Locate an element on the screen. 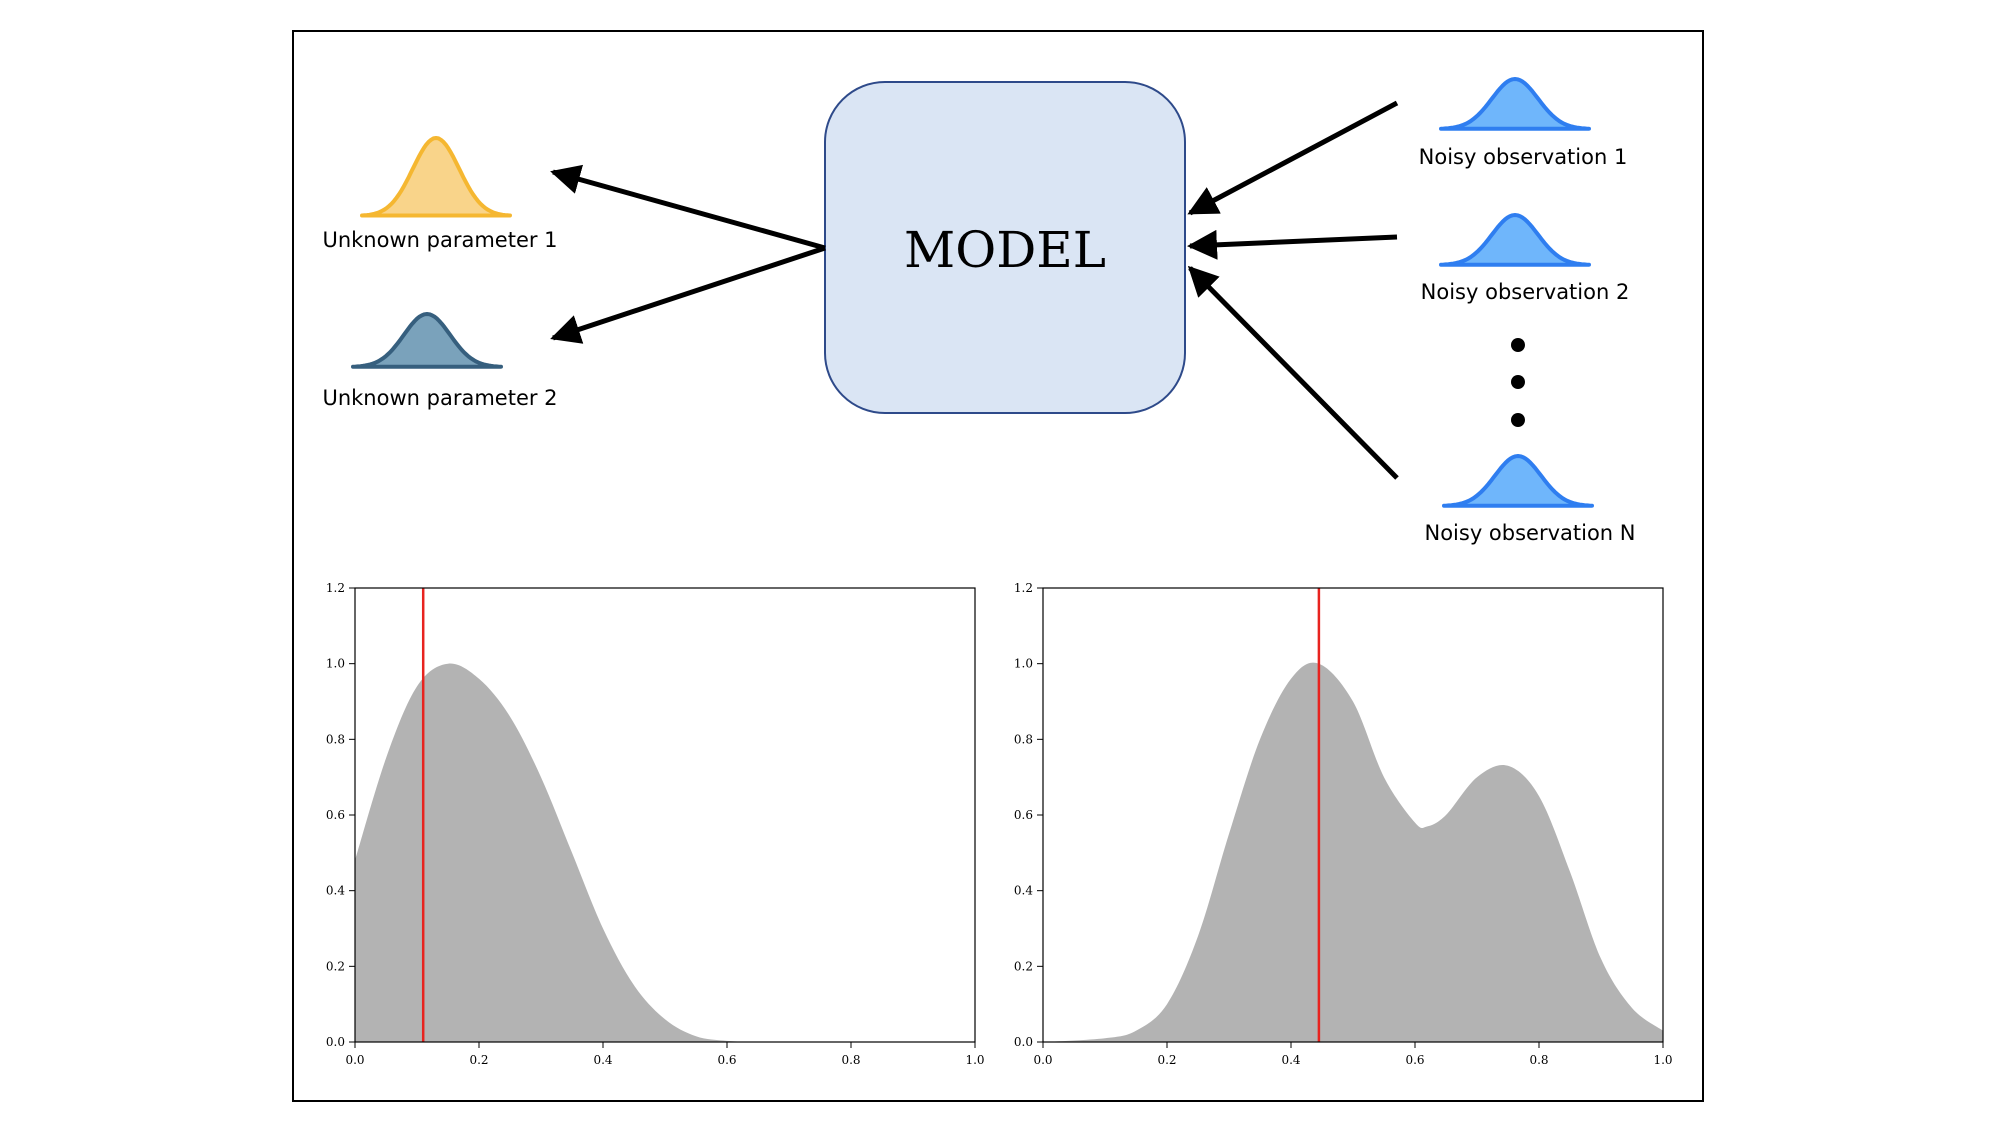 This screenshot has height=1125, width=2000. obs-2-group: Noisy observation 2 is located at coordinates (1525, 258).